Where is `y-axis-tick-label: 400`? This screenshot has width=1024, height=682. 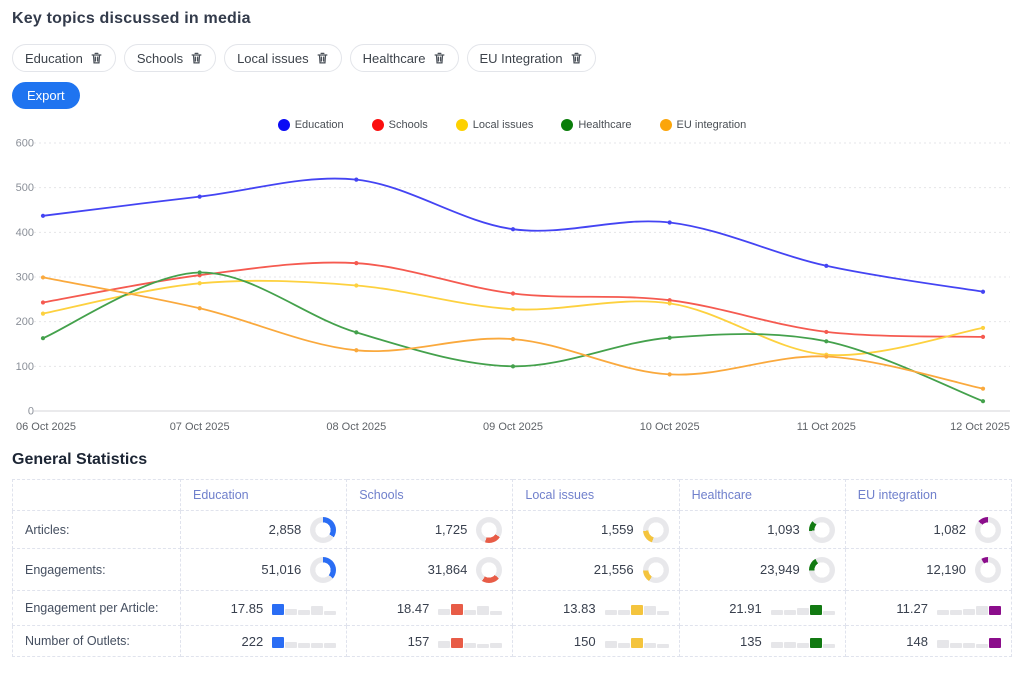
y-axis-tick-label: 400 is located at coordinates (25, 233).